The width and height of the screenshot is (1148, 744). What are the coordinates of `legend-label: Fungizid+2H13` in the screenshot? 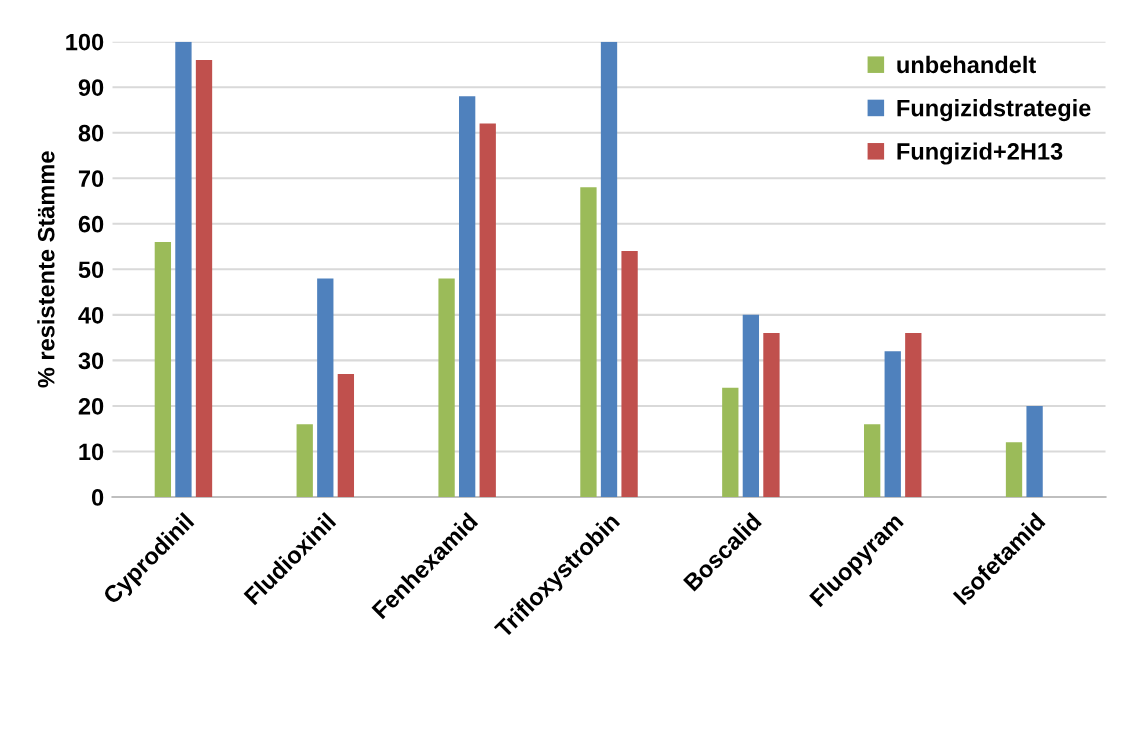 It's located at (980, 153).